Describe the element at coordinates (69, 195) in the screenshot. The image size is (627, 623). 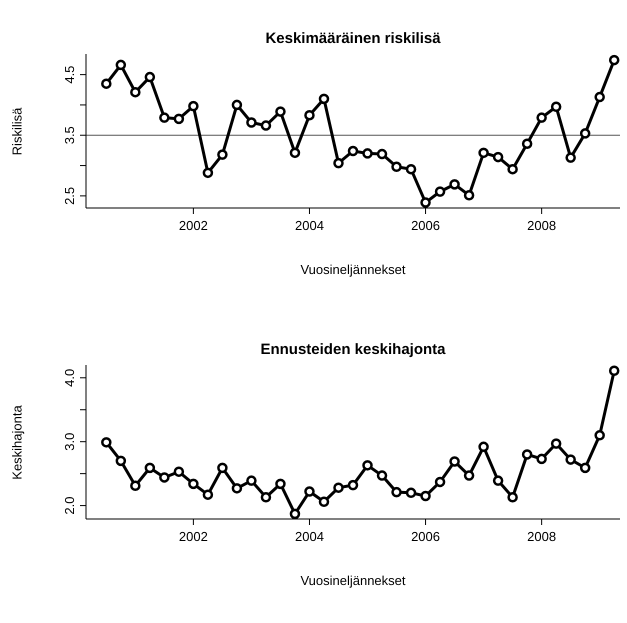
I see `y-tick-label: 2.5` at that location.